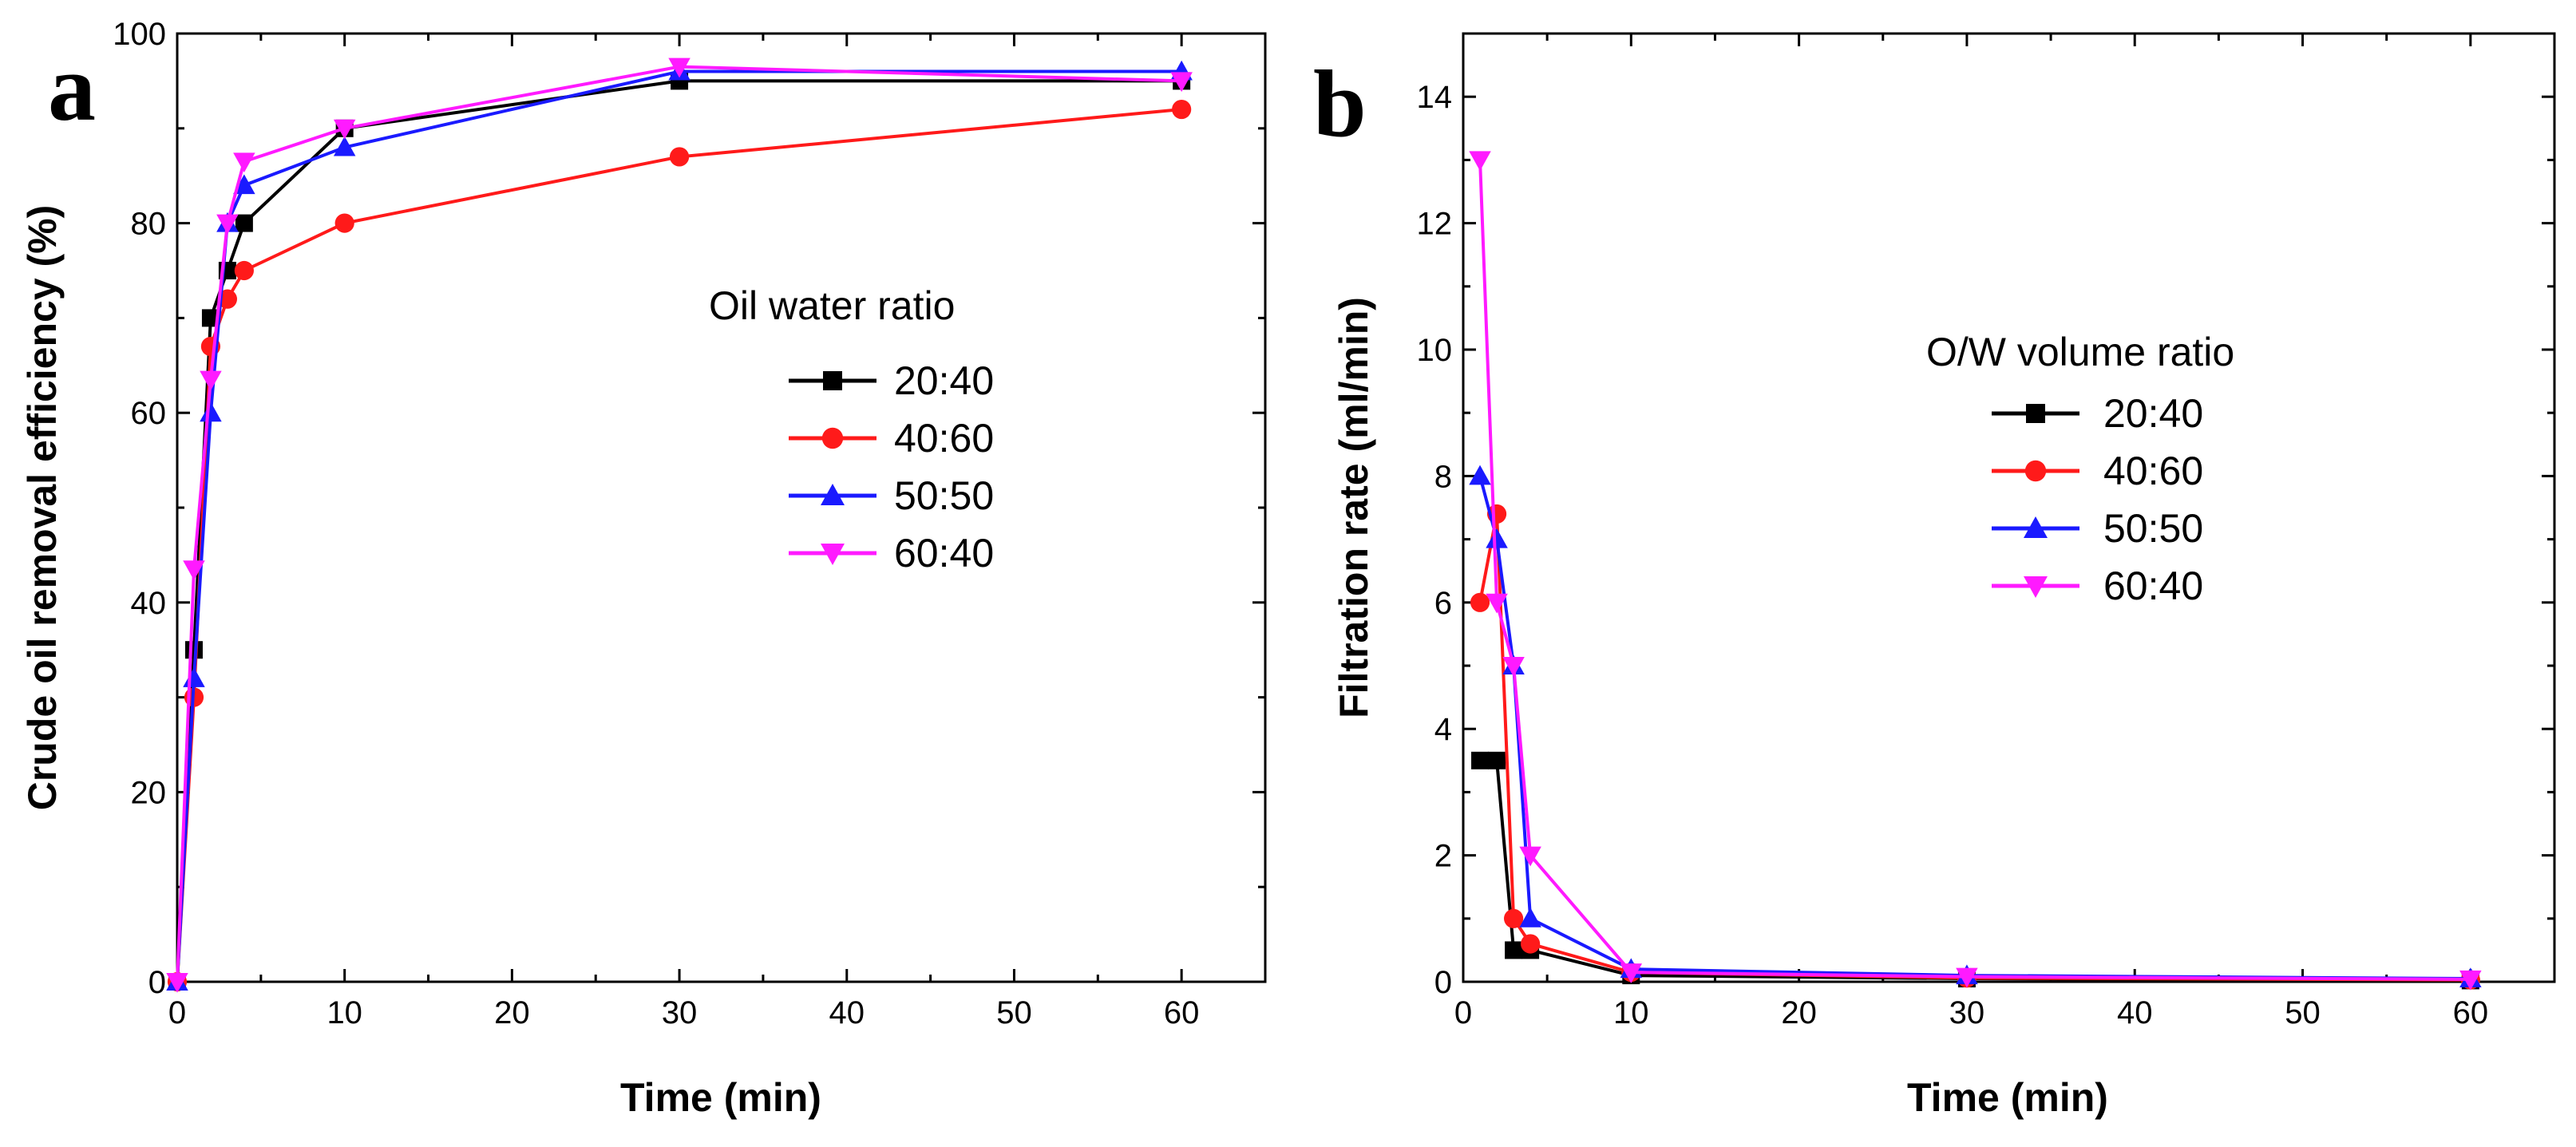  I want to click on y-tick-label: 2, so click(1443, 856).